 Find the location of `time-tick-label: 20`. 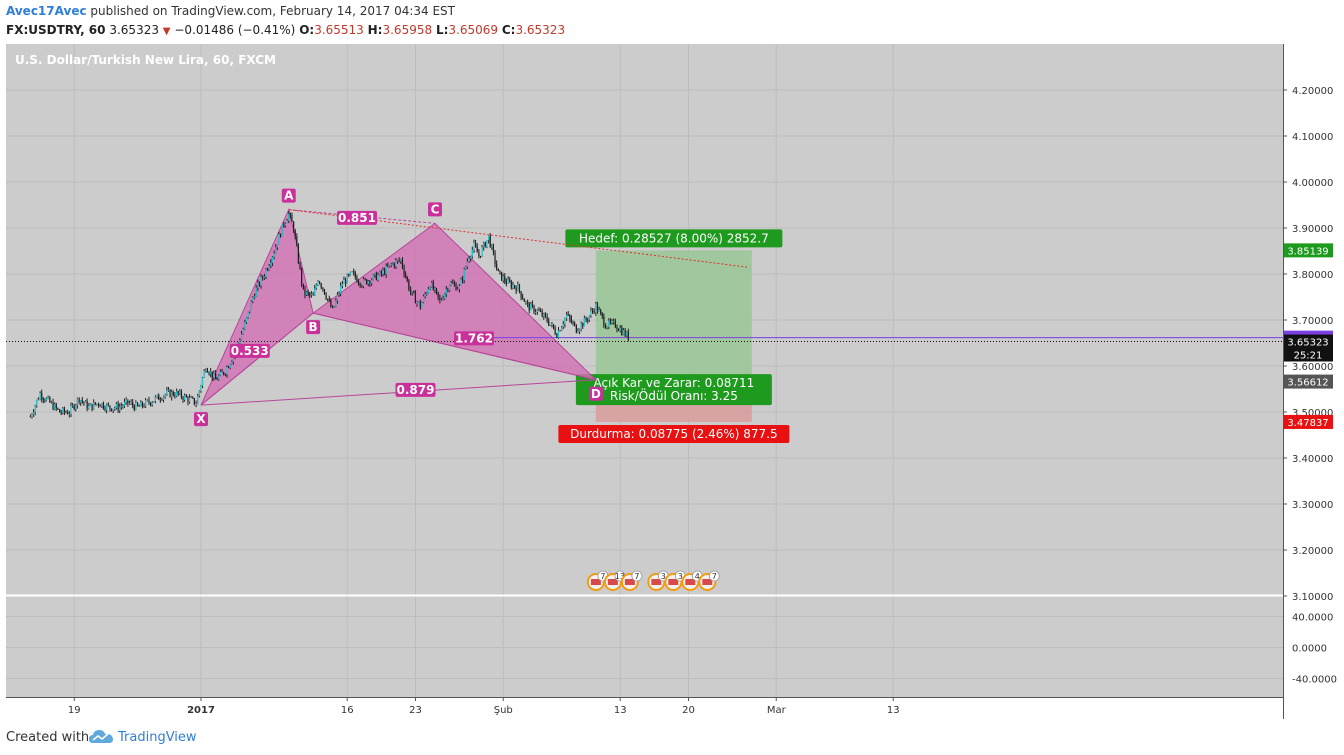

time-tick-label: 20 is located at coordinates (688, 710).